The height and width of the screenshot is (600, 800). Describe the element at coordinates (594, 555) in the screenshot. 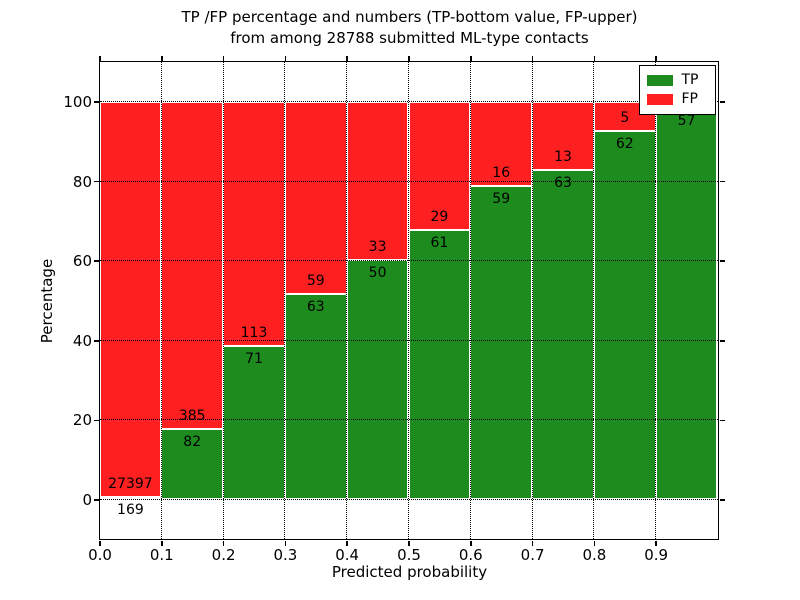

I see `x-tick-label: 0.8` at that location.